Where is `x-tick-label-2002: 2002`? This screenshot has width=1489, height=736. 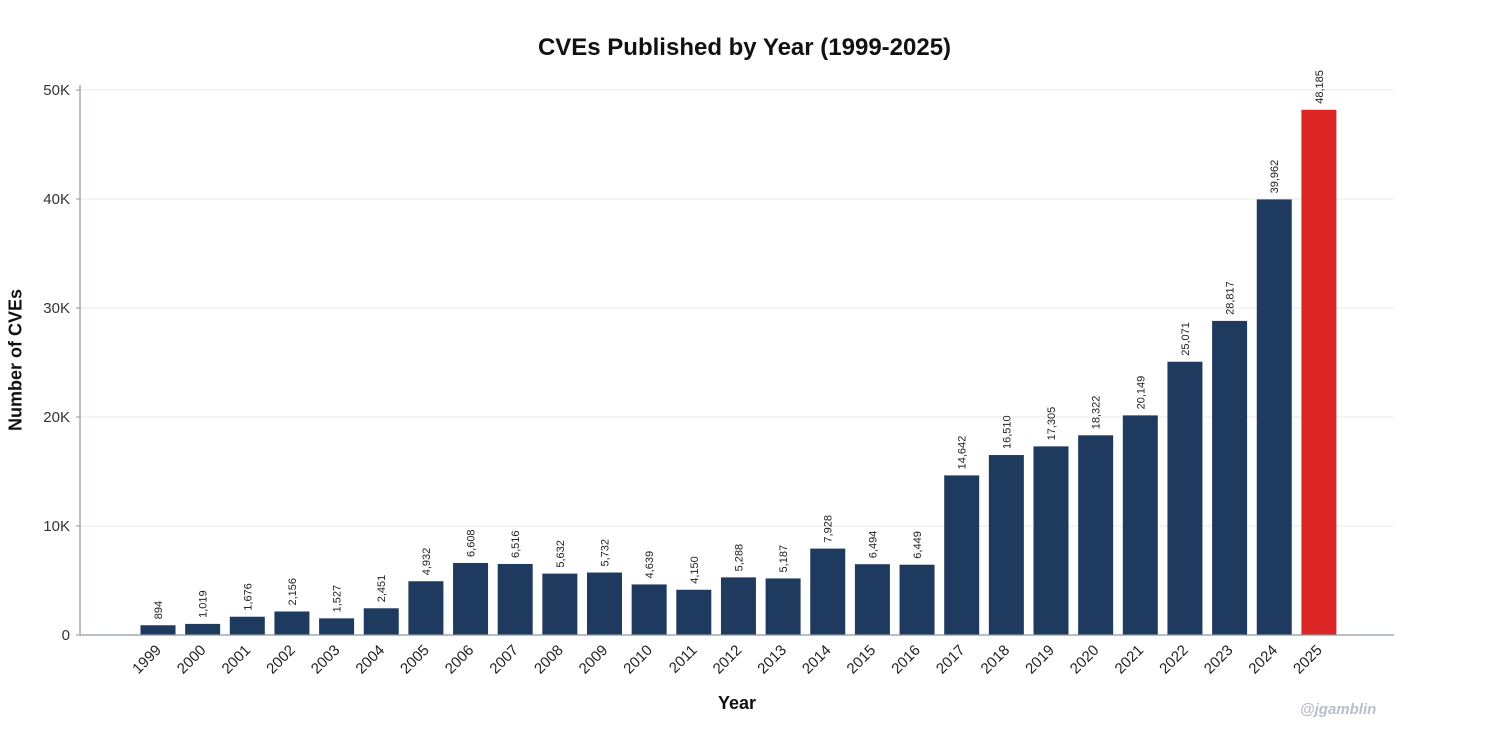 x-tick-label-2002: 2002 is located at coordinates (281, 660).